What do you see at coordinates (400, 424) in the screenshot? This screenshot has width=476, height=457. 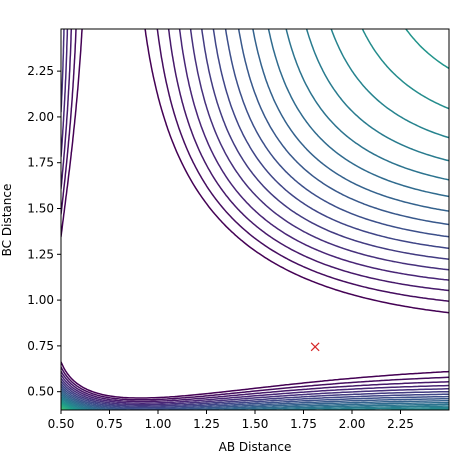 I see `x-tick-label: 2.25` at bounding box center [400, 424].